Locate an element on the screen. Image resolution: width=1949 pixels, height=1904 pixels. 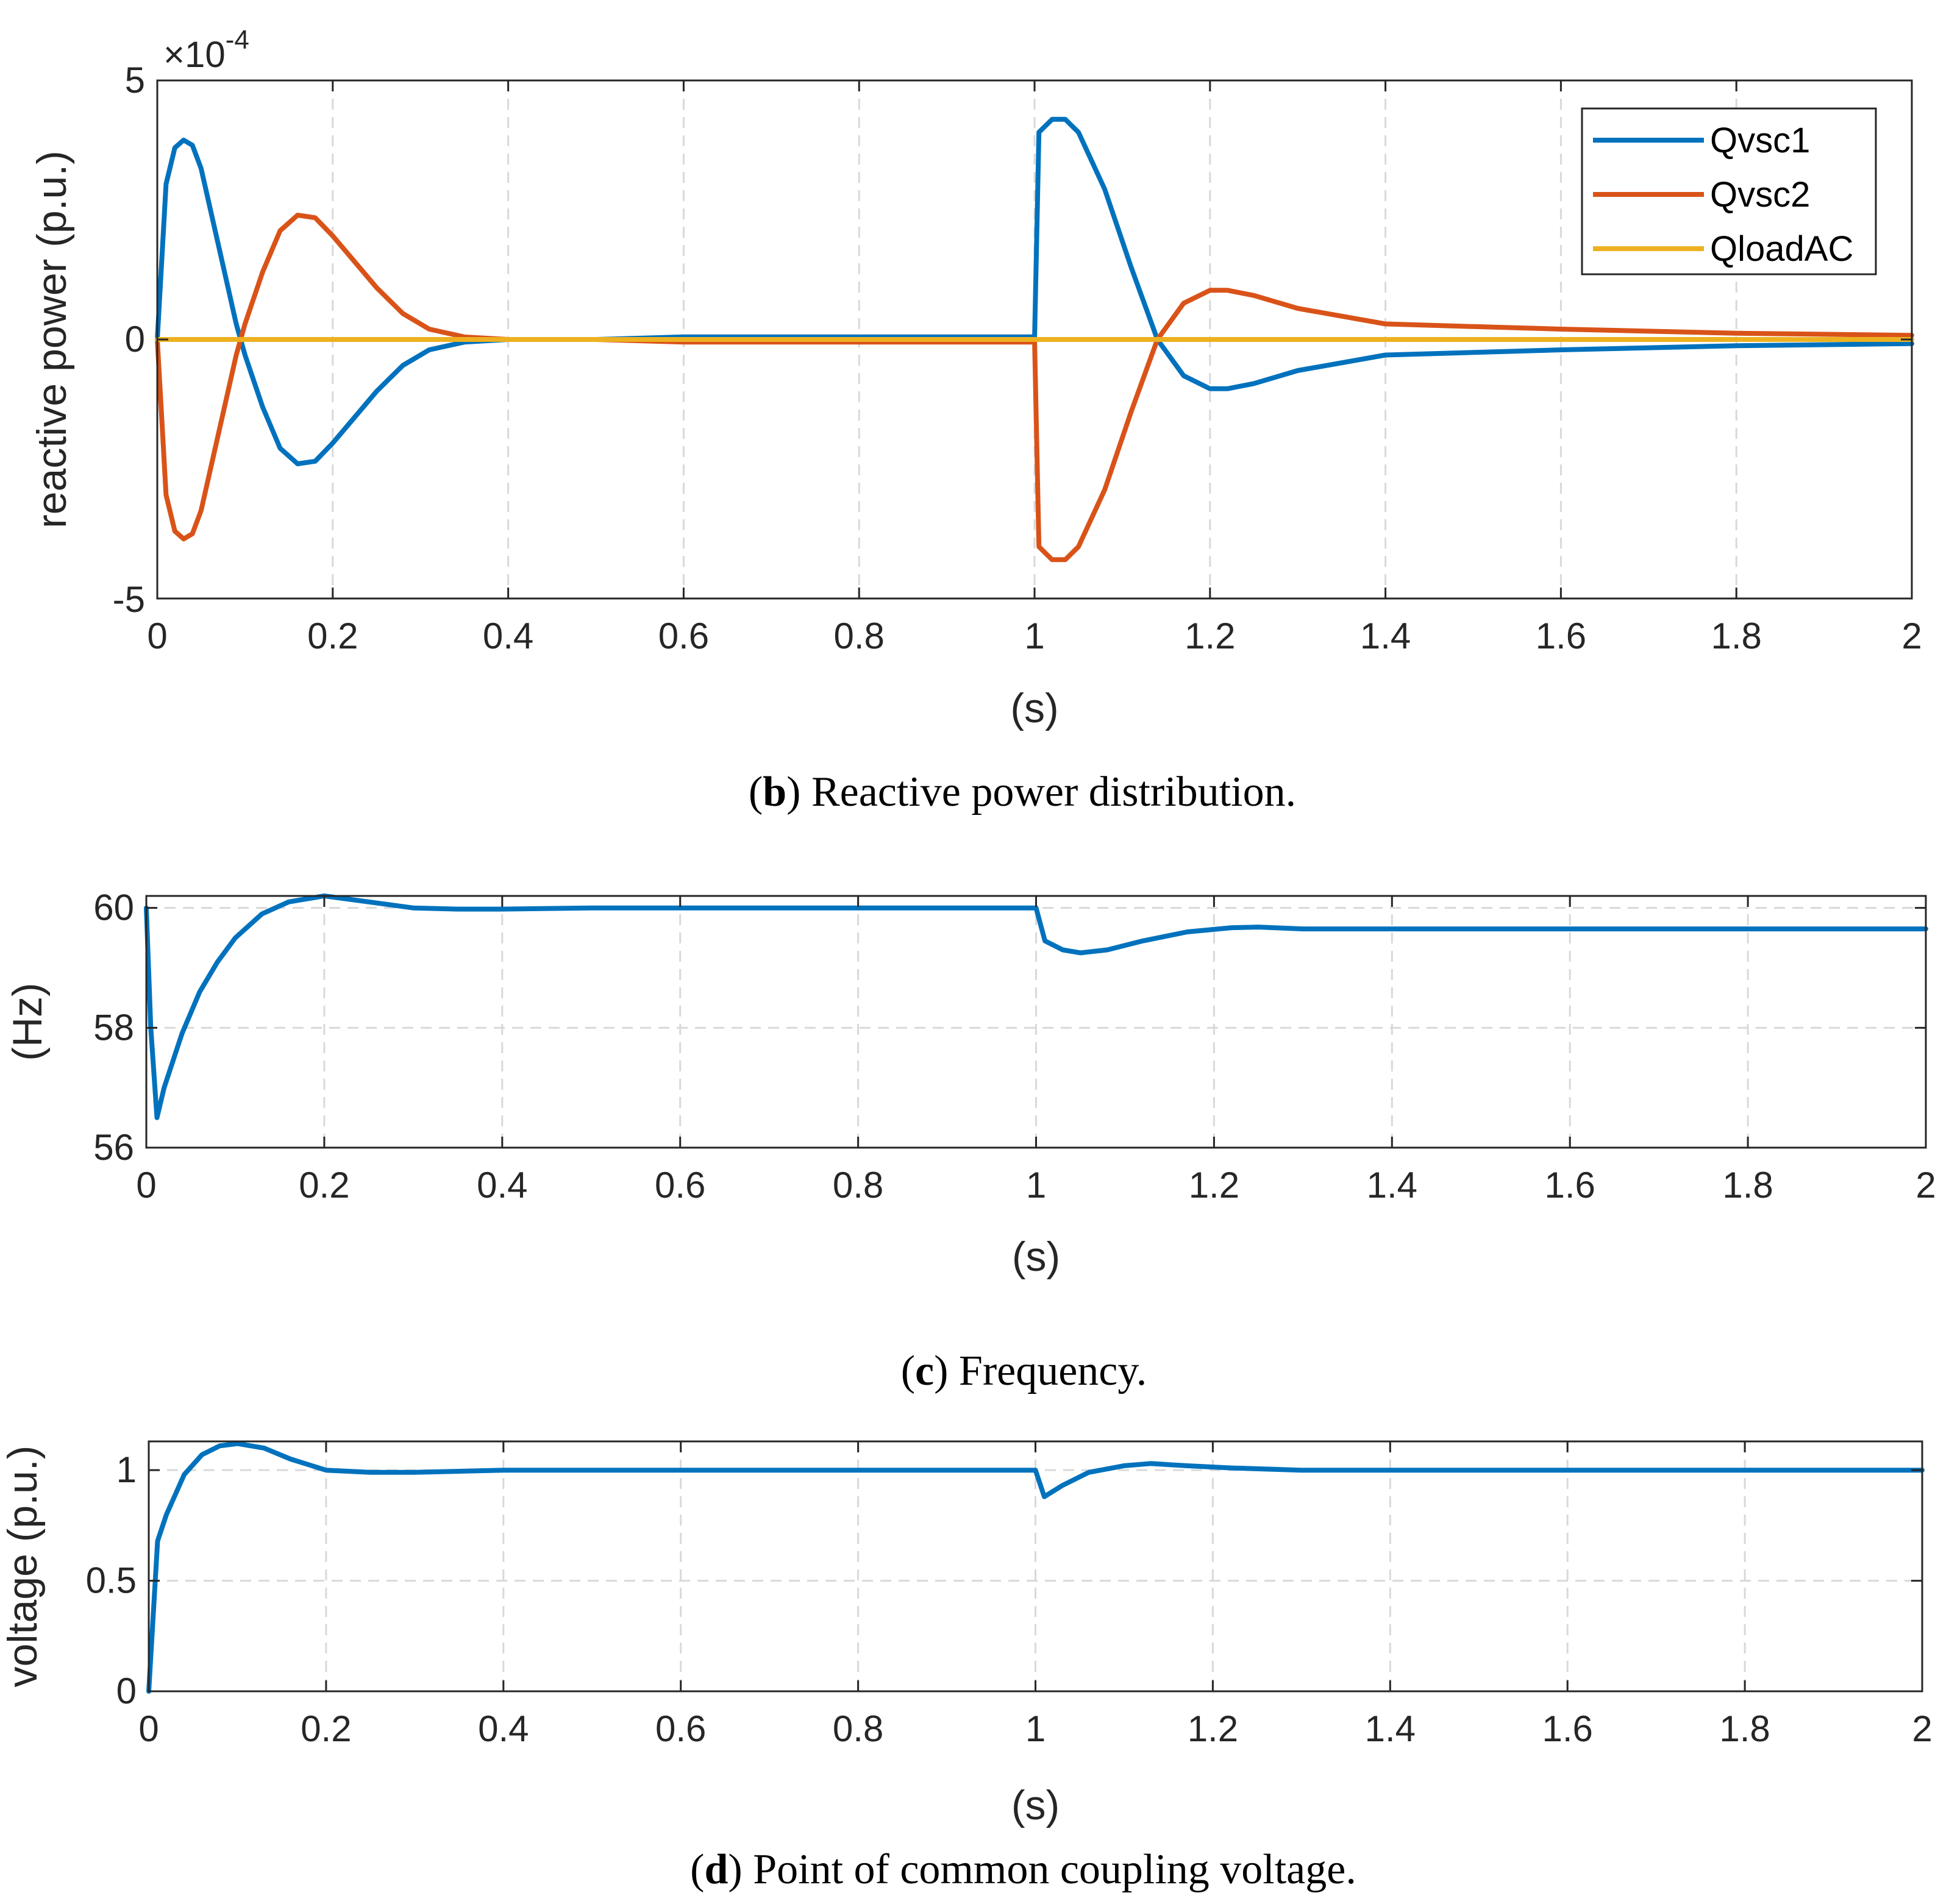
series-line-frequency is located at coordinates (1036, 1006).